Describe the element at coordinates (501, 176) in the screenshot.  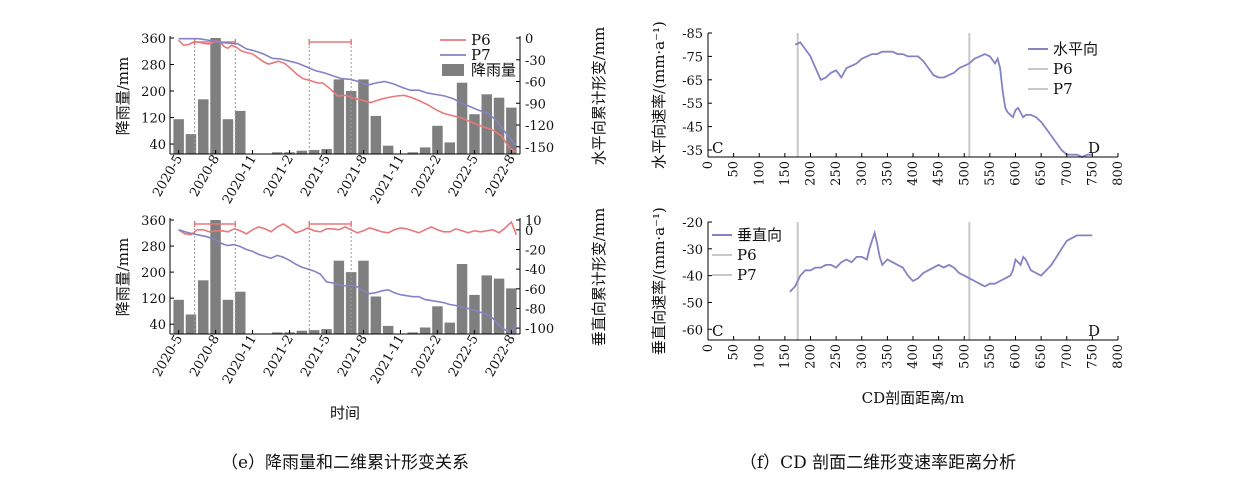
I see `x-tick-label: 2022-8` at that location.